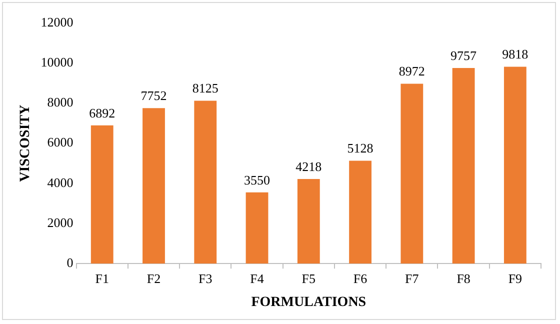 The height and width of the screenshot is (324, 560). Describe the element at coordinates (60, 142) in the screenshot. I see `y-tick-label: 6000` at that location.